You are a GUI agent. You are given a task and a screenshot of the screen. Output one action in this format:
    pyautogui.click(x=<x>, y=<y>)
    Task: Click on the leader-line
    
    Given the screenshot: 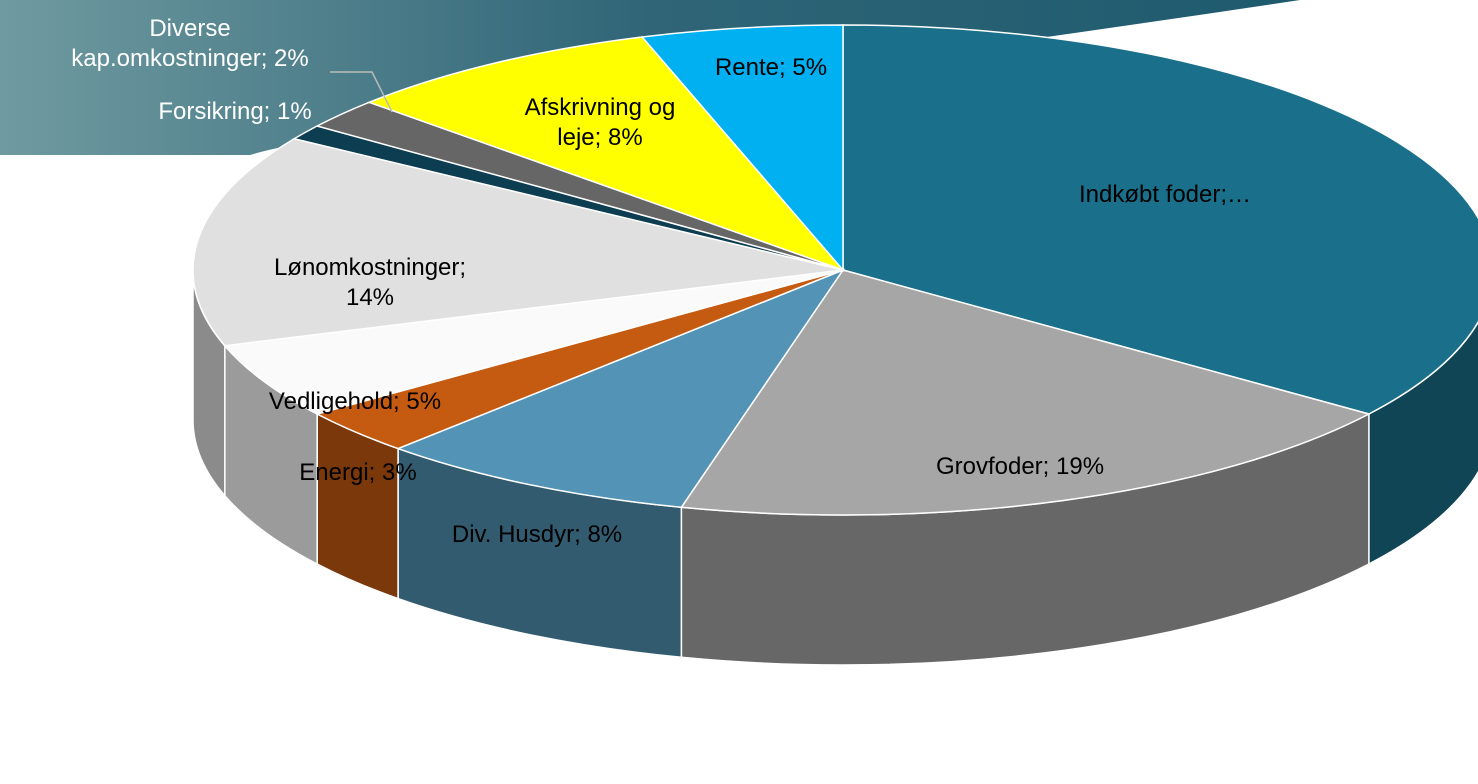 What is the action you would take?
    pyautogui.click(x=361, y=92)
    